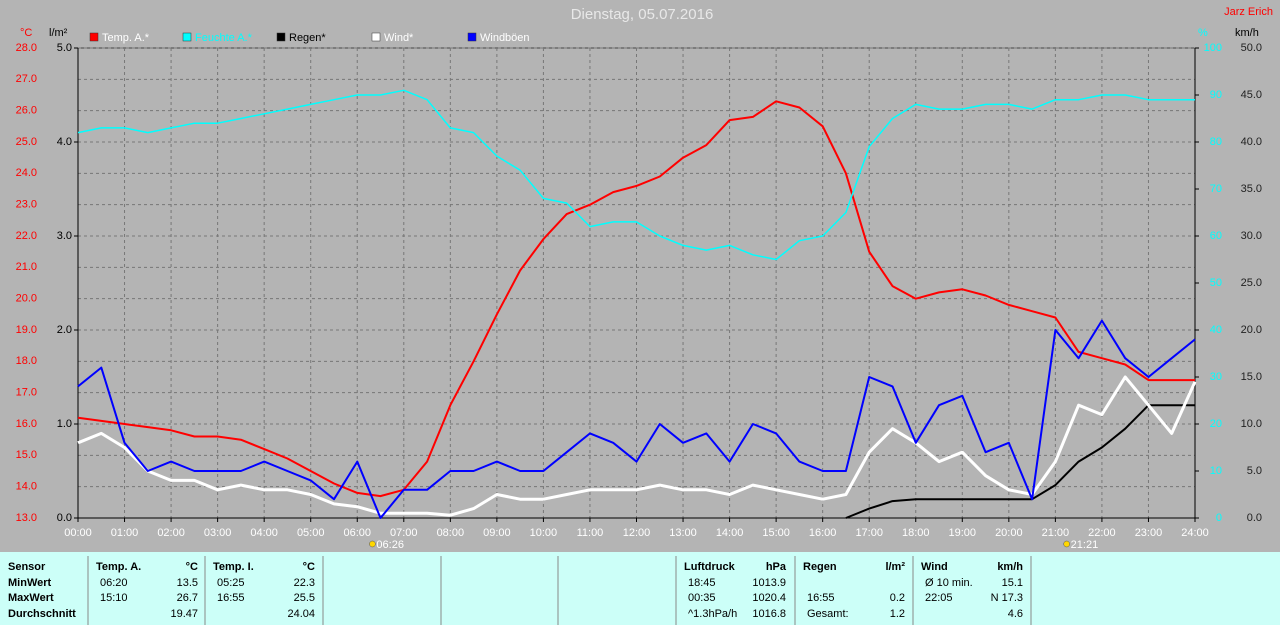  Describe the element at coordinates (307, 38) in the screenshot. I see `legend-label: Regen*` at that location.